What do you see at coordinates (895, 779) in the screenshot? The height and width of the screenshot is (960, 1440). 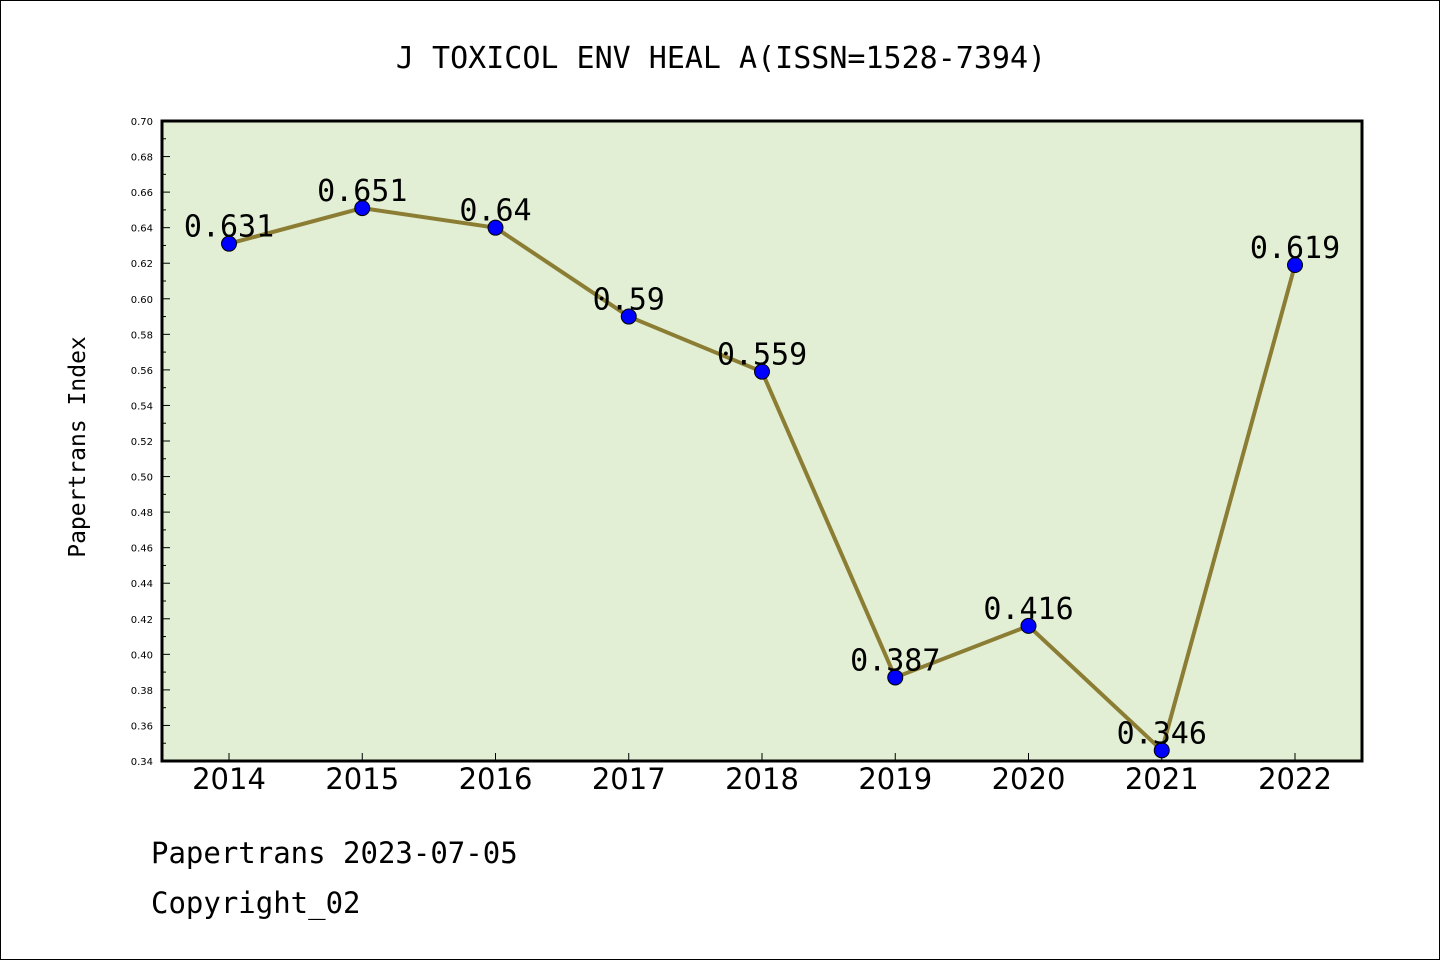 I see `x-tick-label: 2019` at bounding box center [895, 779].